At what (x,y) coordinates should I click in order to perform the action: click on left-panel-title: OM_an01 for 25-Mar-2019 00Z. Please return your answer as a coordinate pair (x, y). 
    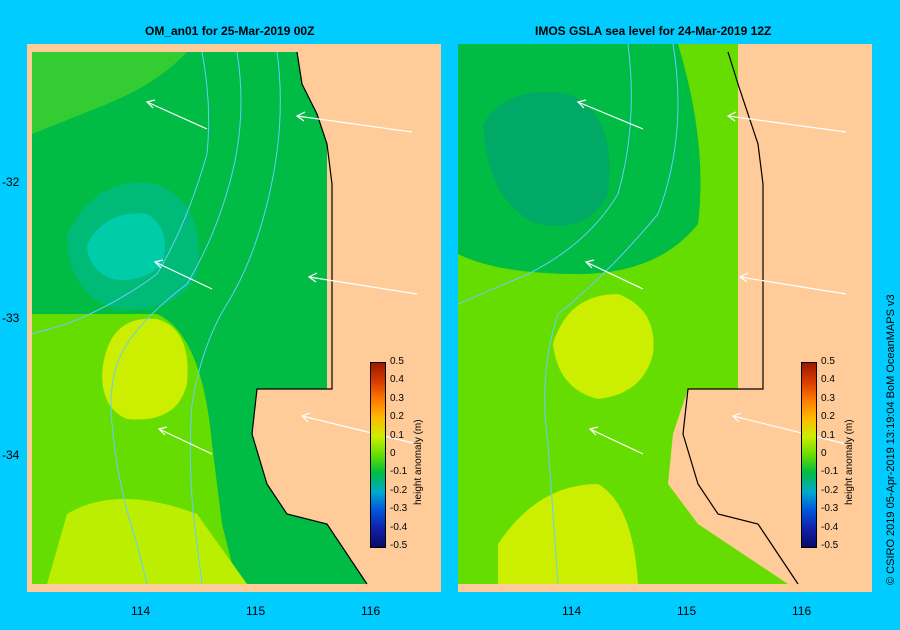
    Looking at the image, I should click on (230, 31).